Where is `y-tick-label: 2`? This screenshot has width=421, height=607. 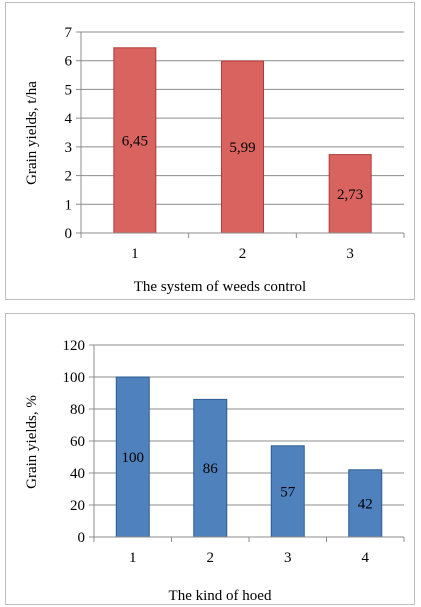
y-tick-label: 2 is located at coordinates (69, 177).